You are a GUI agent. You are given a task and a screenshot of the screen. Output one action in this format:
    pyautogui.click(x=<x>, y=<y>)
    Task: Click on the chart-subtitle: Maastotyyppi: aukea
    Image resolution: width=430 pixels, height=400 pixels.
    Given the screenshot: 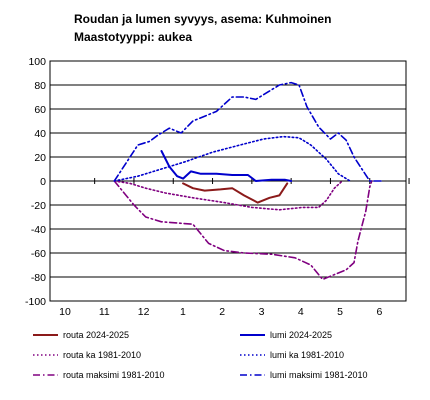 What is the action you would take?
    pyautogui.click(x=133, y=37)
    